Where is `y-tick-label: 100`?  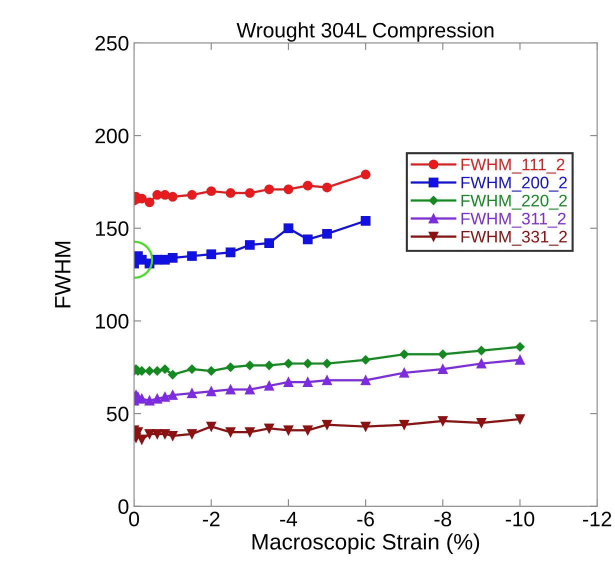
y-tick-label: 100 is located at coordinates (112, 321).